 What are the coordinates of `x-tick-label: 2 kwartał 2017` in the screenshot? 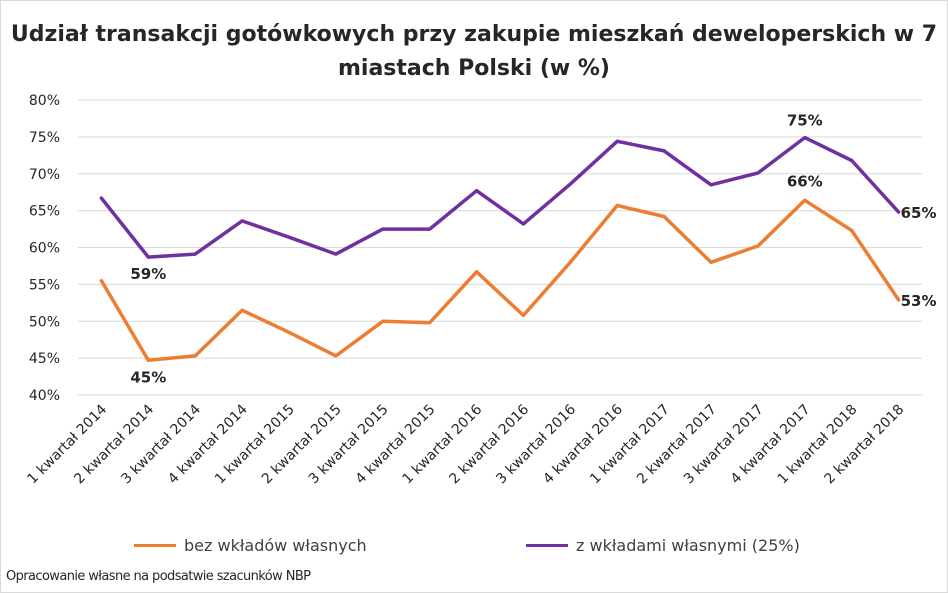 It's located at (677, 445).